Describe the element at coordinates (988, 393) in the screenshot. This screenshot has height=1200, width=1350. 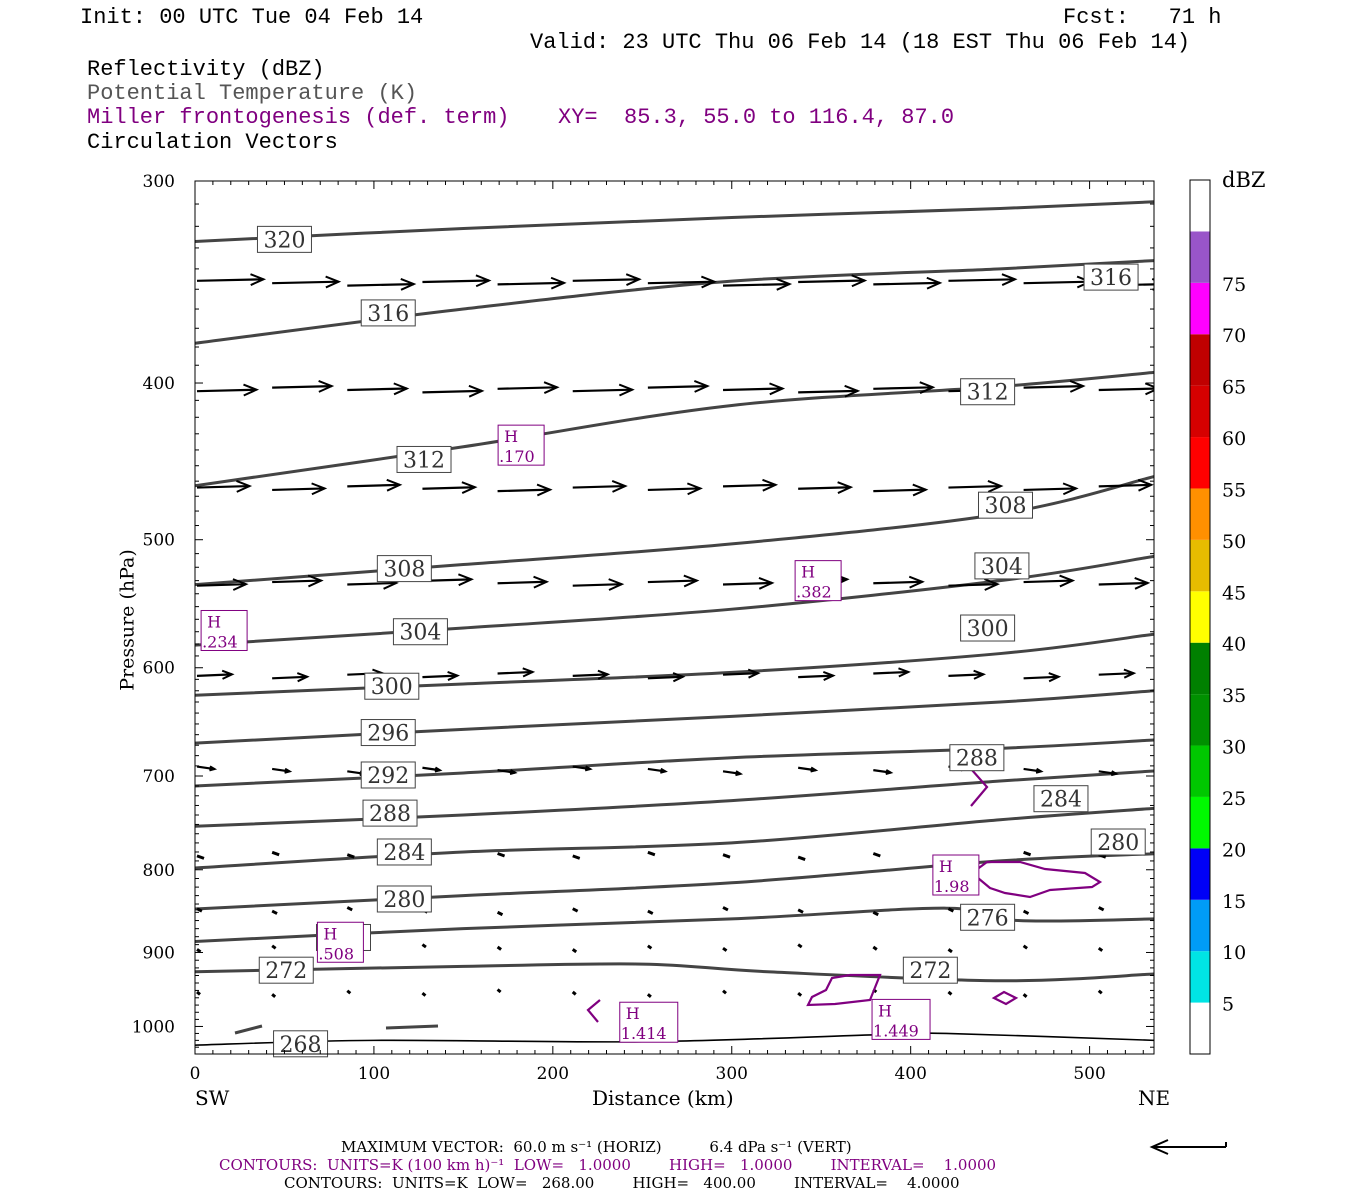
I see `svg-text: 312` at that location.